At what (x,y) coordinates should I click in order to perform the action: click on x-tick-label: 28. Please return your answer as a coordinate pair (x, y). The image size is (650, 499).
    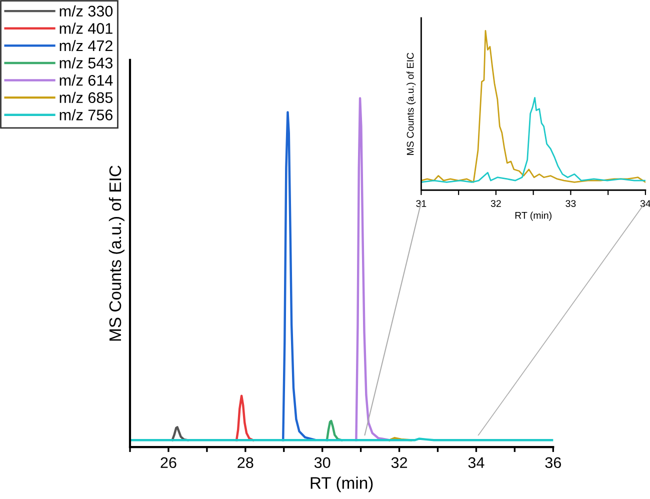
    Looking at the image, I should click on (246, 462).